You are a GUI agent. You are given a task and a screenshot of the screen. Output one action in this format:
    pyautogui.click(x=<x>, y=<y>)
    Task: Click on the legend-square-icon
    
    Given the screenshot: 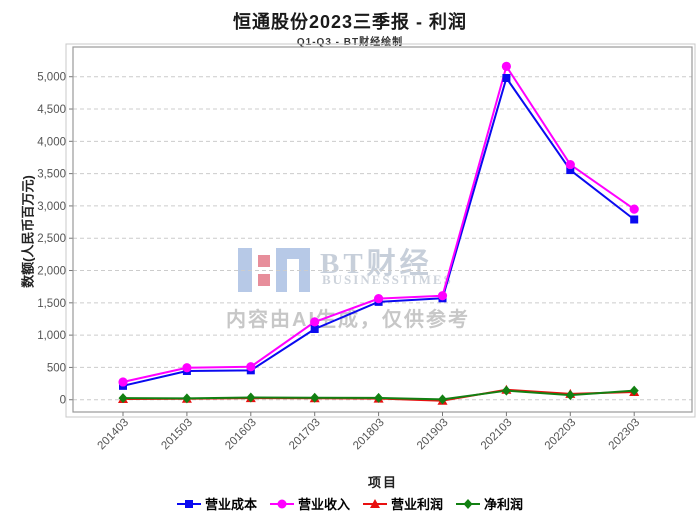 What is the action you would take?
    pyautogui.click(x=188, y=503)
    